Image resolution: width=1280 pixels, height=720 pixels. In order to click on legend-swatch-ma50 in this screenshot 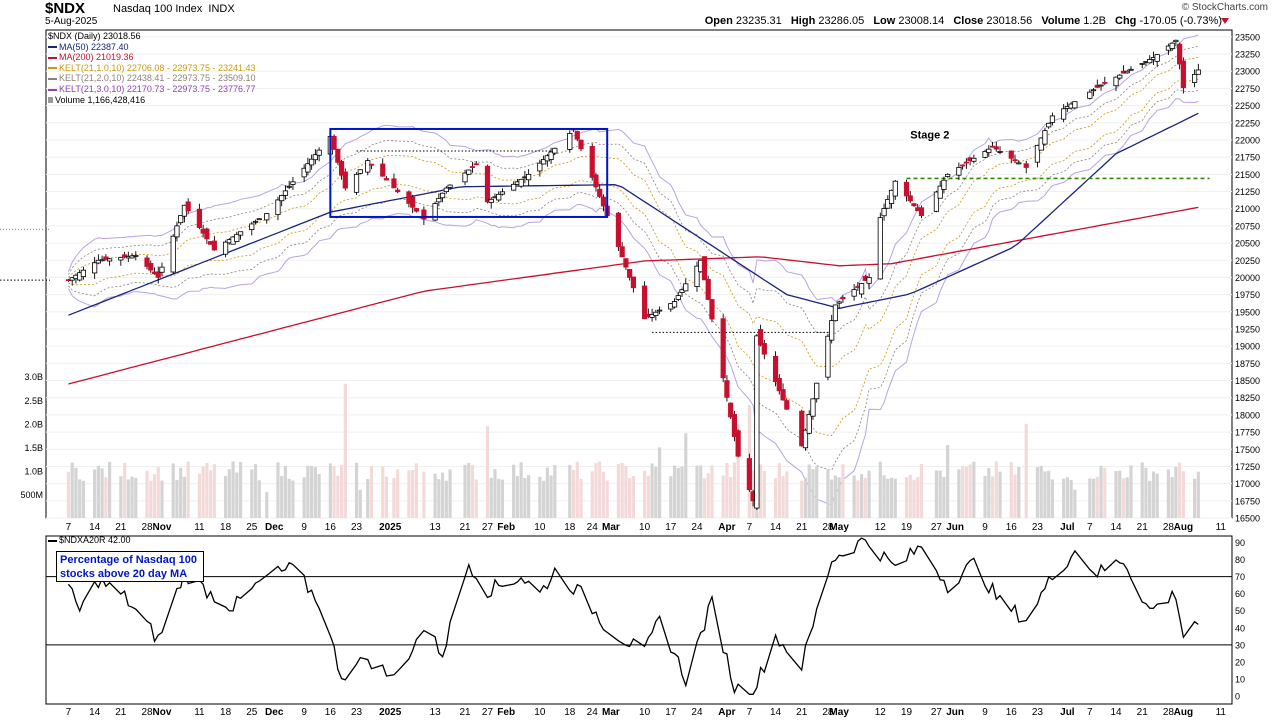, I will do `click(52, 47)`.